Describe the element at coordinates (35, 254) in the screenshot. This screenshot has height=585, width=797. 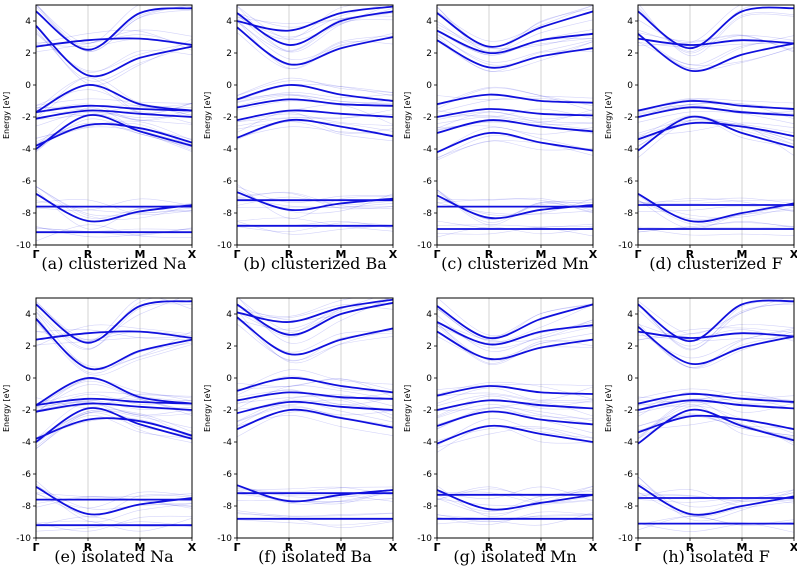
I see `x-tick-label: Γ` at that location.